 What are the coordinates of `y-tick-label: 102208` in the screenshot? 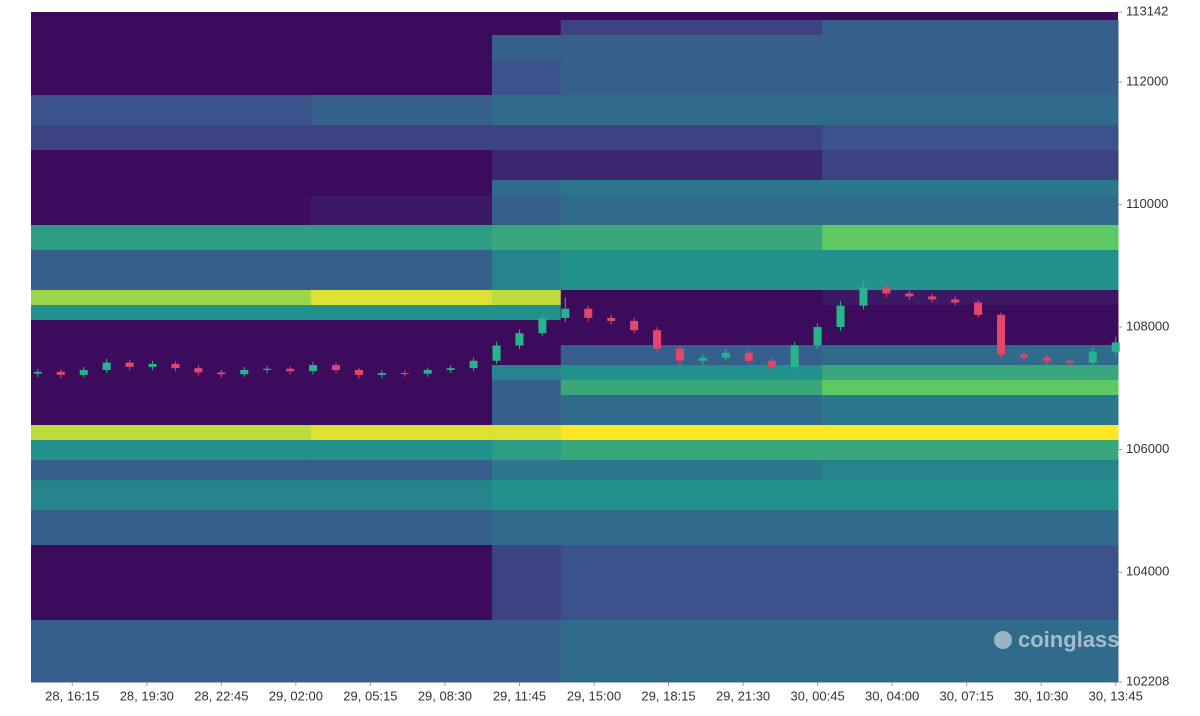 It's located at (1147, 680).